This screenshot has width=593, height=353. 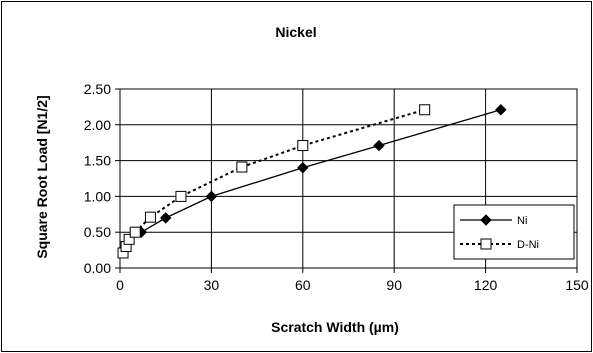 I want to click on x-tick-label: 150, so click(x=577, y=285).